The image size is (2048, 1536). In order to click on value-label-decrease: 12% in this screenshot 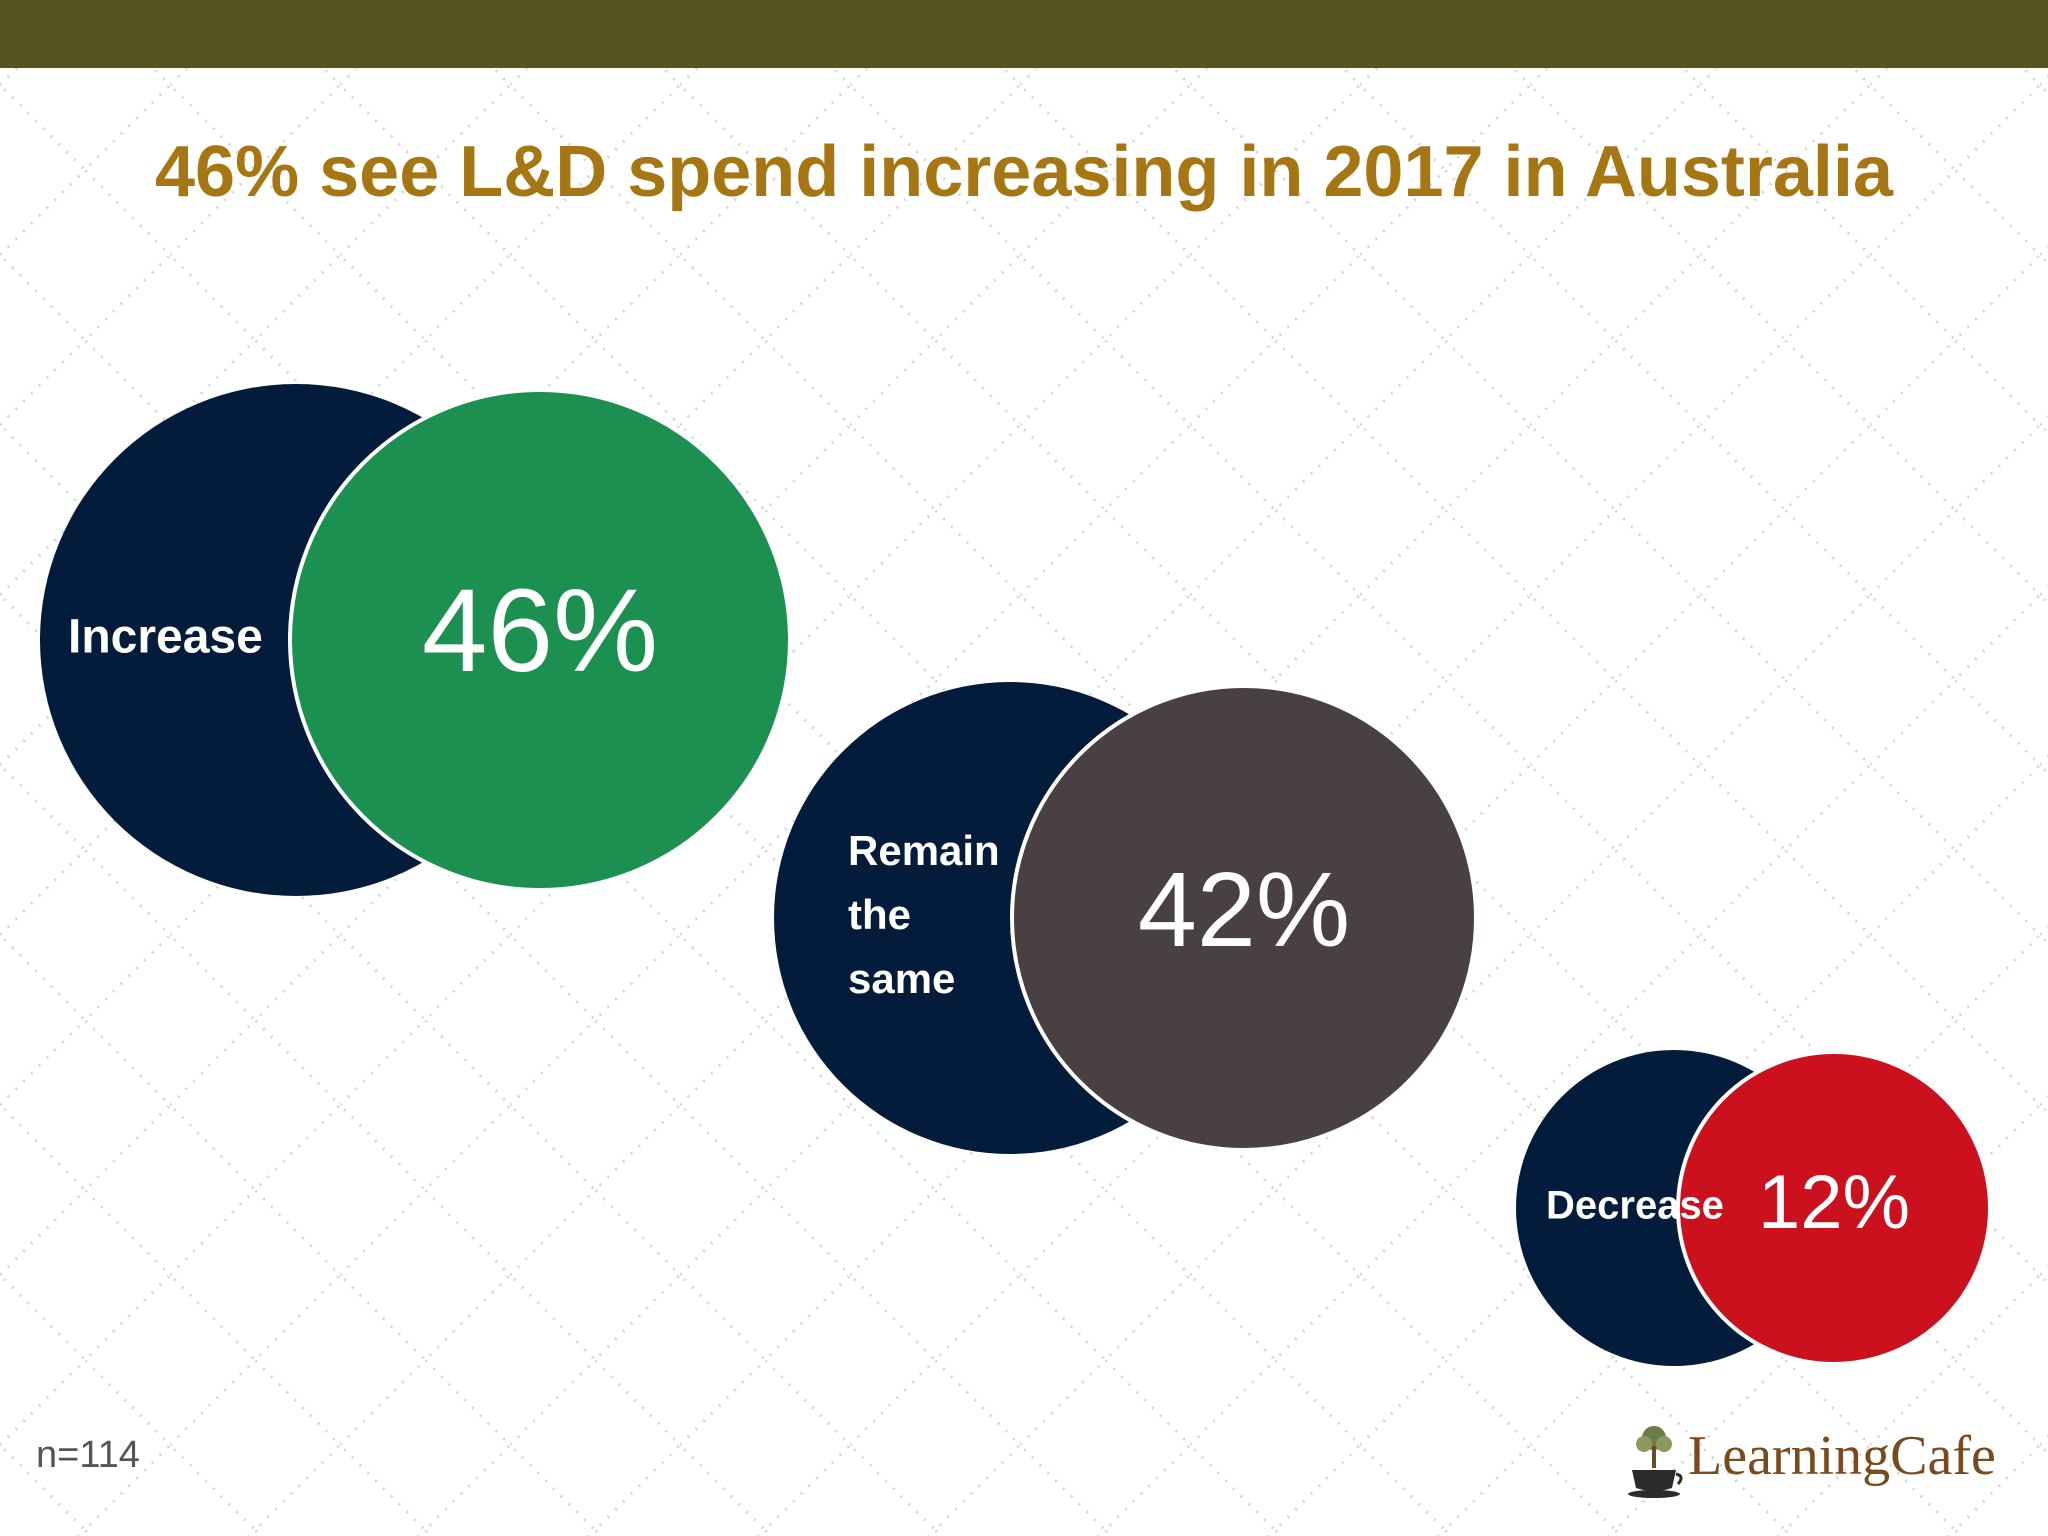, I will do `click(1834, 1202)`.